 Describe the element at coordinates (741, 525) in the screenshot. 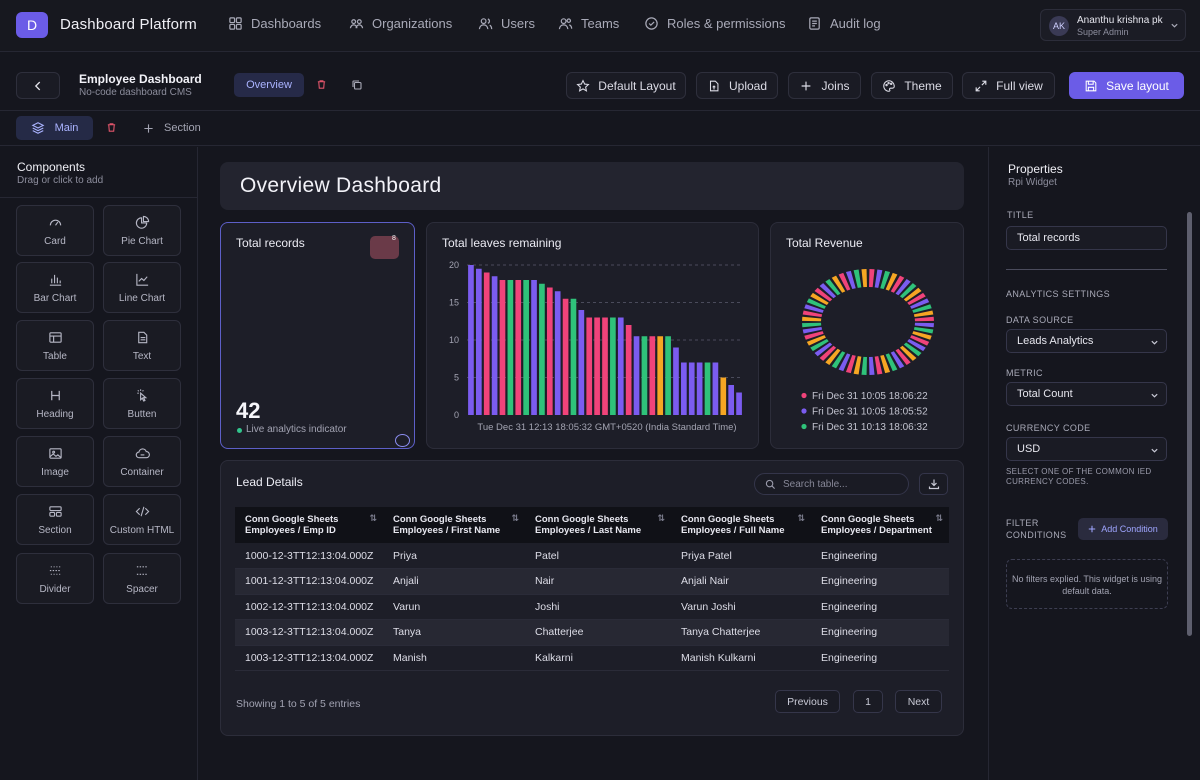

I see `column-header: ⇅ Conn Google Sheets Employees / Full Name` at that location.